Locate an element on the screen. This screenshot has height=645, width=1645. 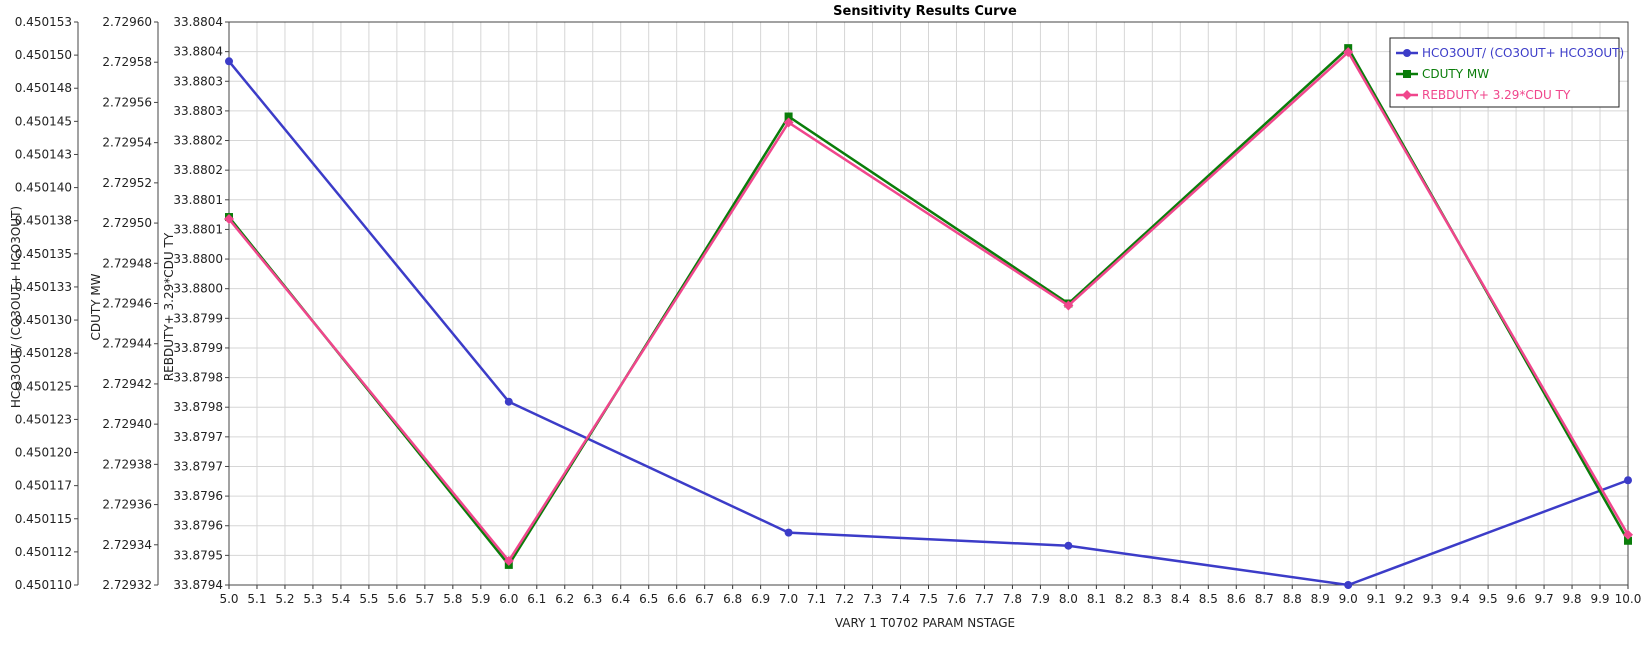
x-tick-label: 6.9 is located at coordinates (760, 599).